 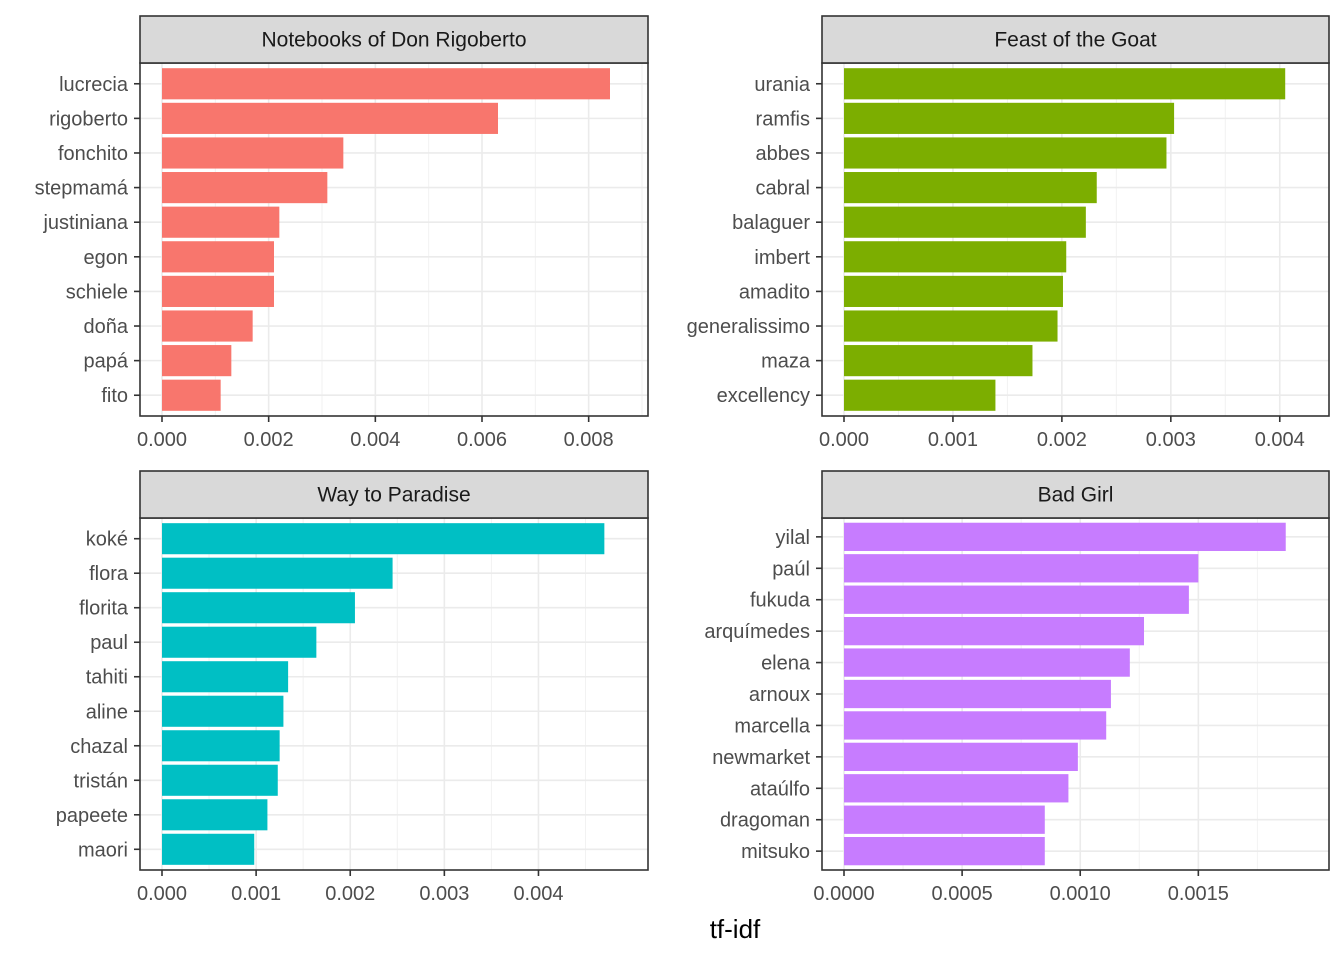 What do you see at coordinates (944, 851) in the screenshot?
I see `bar-mitsuko` at bounding box center [944, 851].